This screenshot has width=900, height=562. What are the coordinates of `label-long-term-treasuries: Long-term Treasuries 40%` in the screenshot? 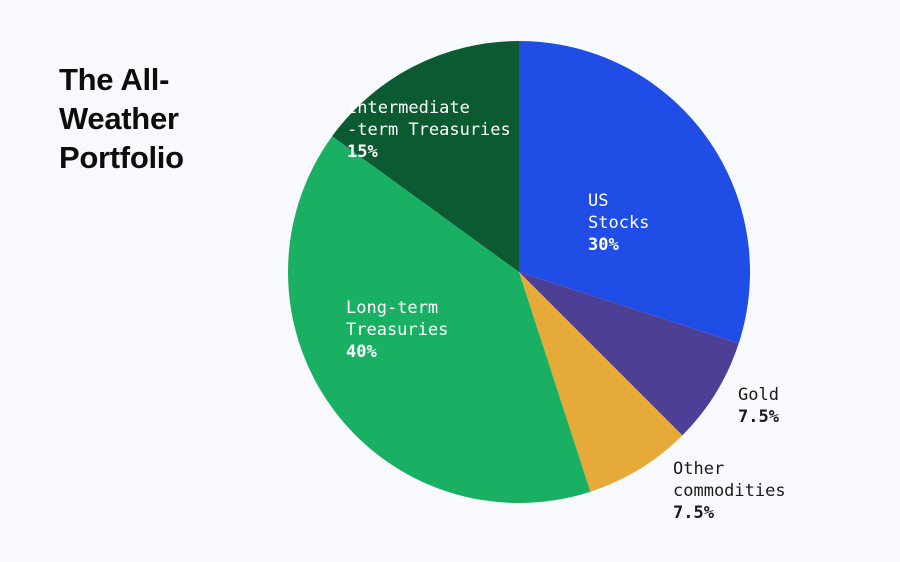 It's located at (397, 330).